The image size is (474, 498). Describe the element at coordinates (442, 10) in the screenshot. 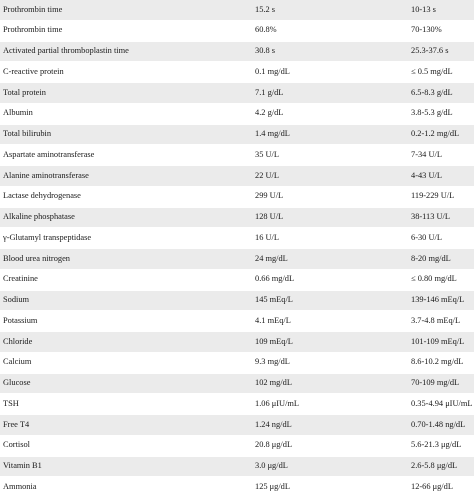

I see `reference-range-cell: 10-13 s` at that location.